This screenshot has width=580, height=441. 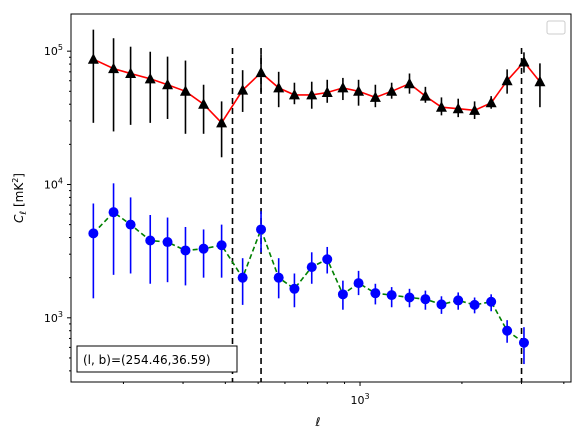 I want to click on x-tick-exponent: 3, so click(x=366, y=396).